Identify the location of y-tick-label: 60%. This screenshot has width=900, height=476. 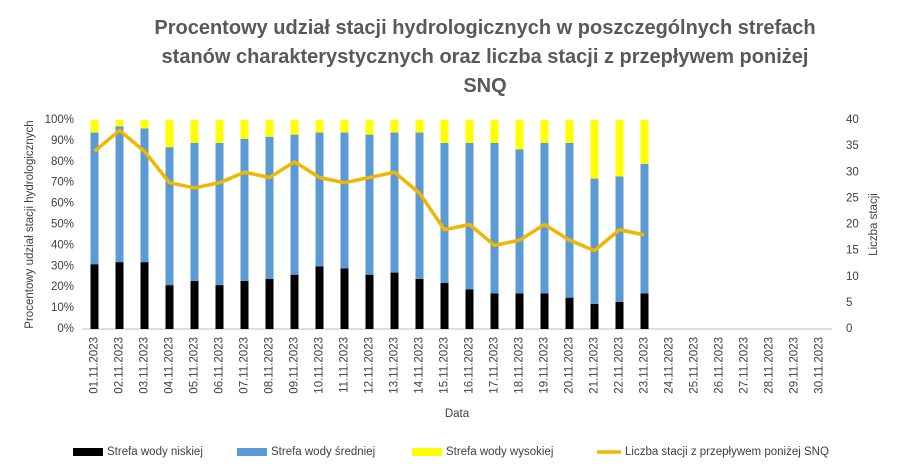
(62, 204).